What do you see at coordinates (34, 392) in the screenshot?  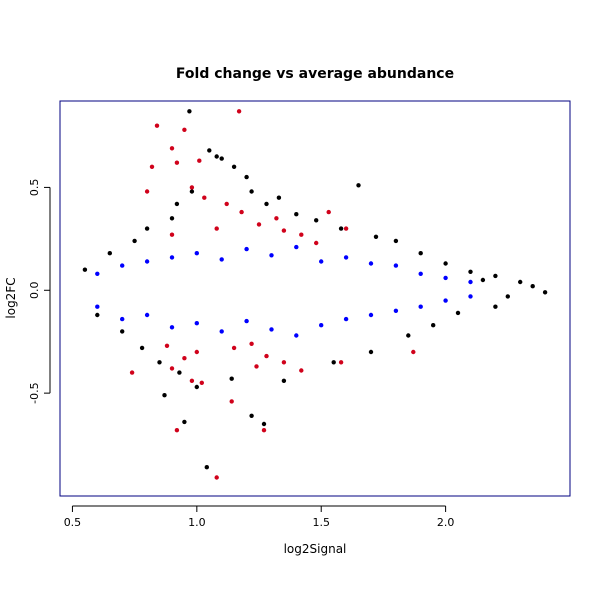 I see `y-tick-label: -0.5` at bounding box center [34, 392].